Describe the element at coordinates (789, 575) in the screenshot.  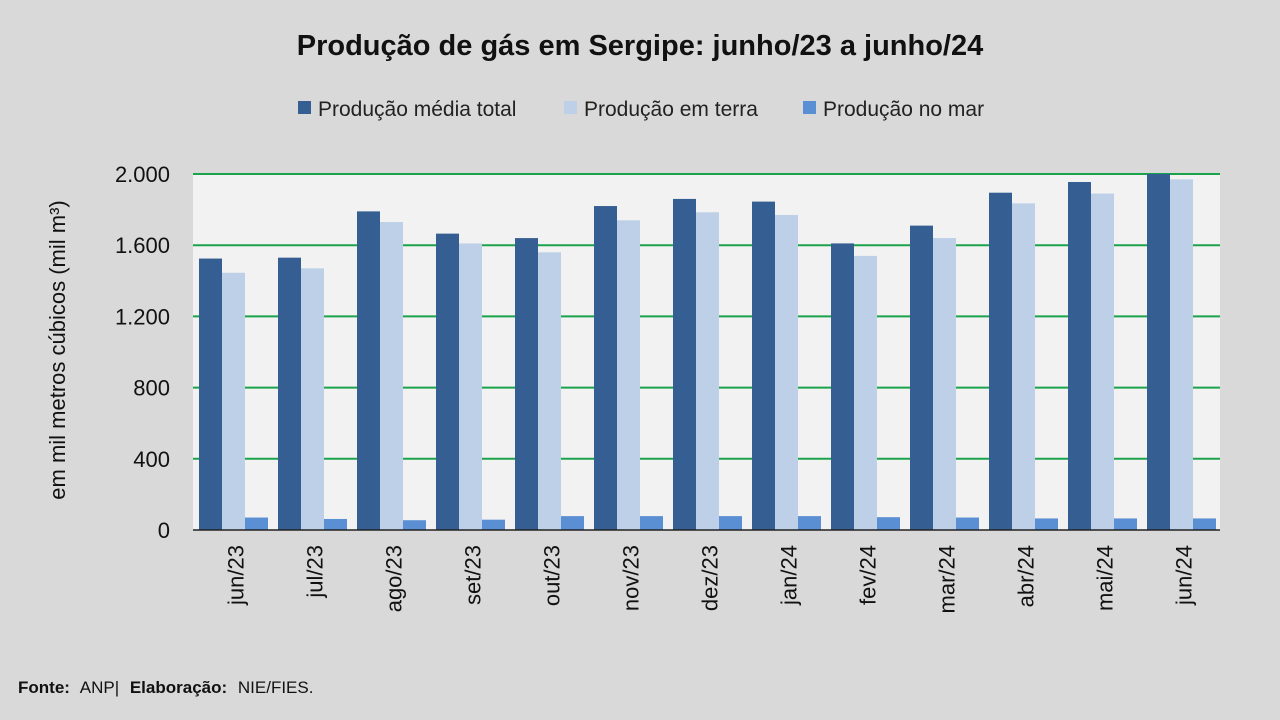
I see `x-tick-label: jan/24` at that location.